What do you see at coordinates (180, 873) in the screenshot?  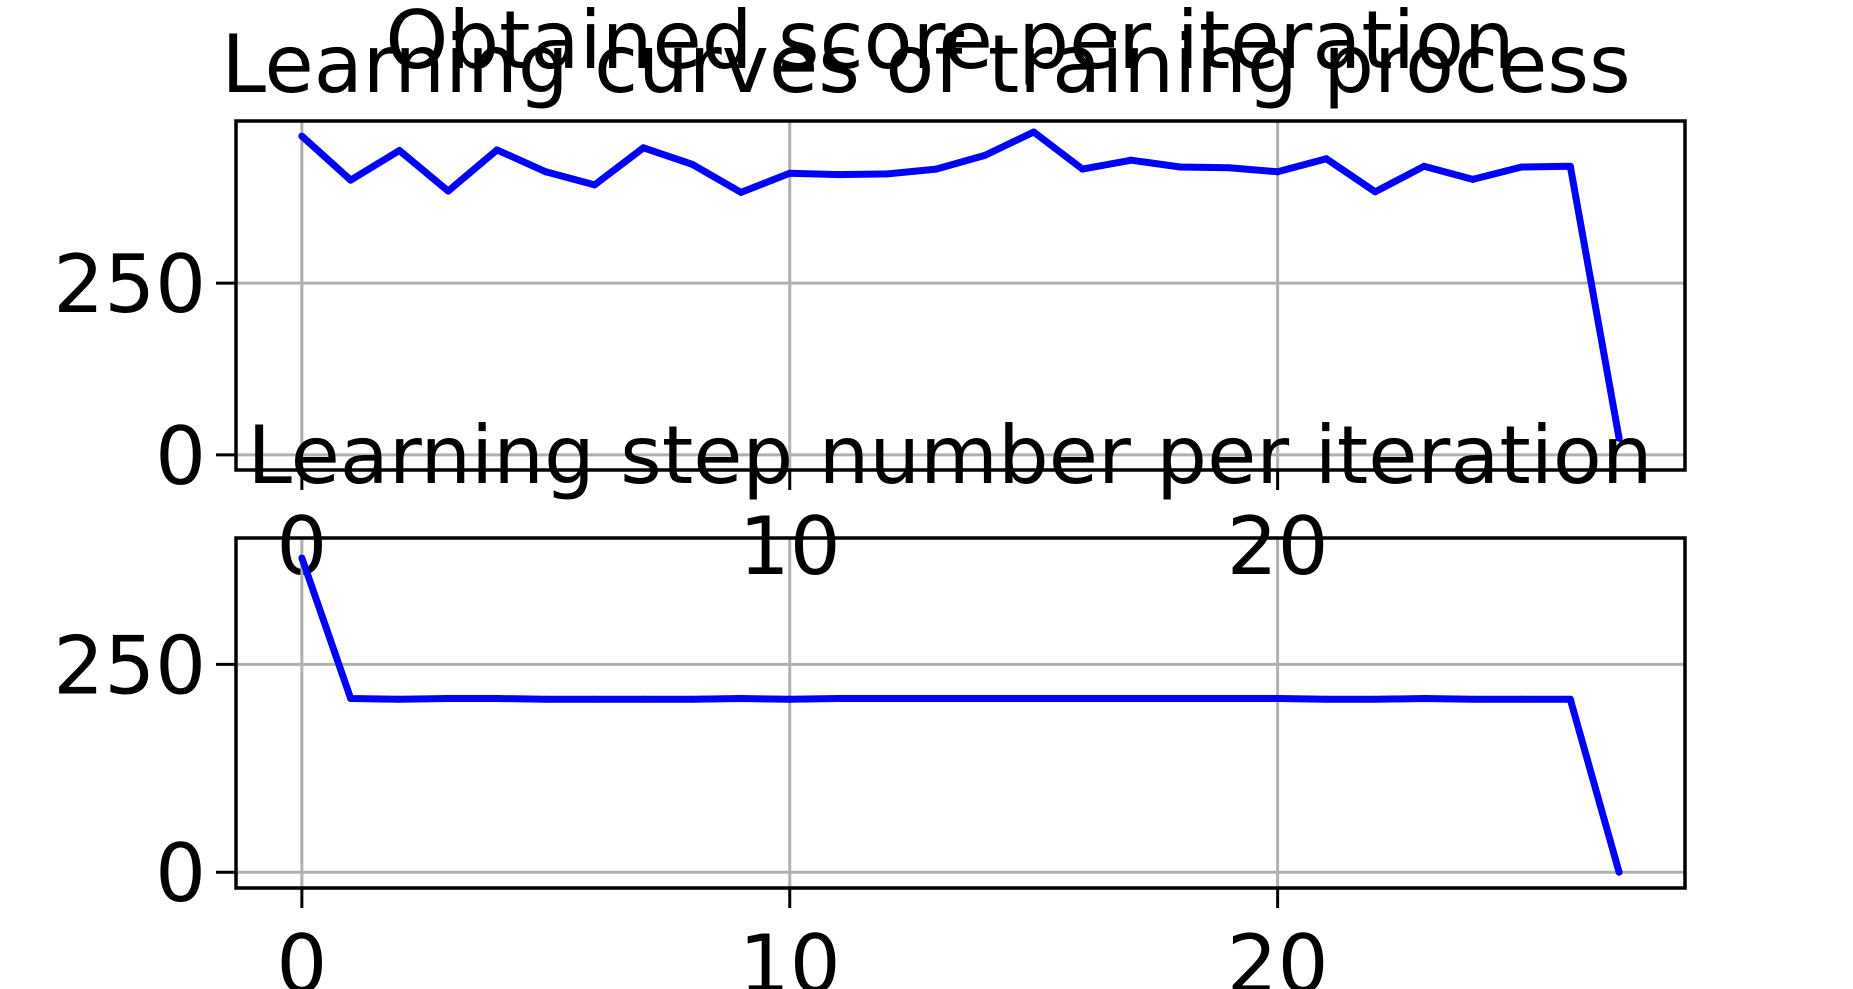 I see `steps-y-tick-label-0: 0` at bounding box center [180, 873].